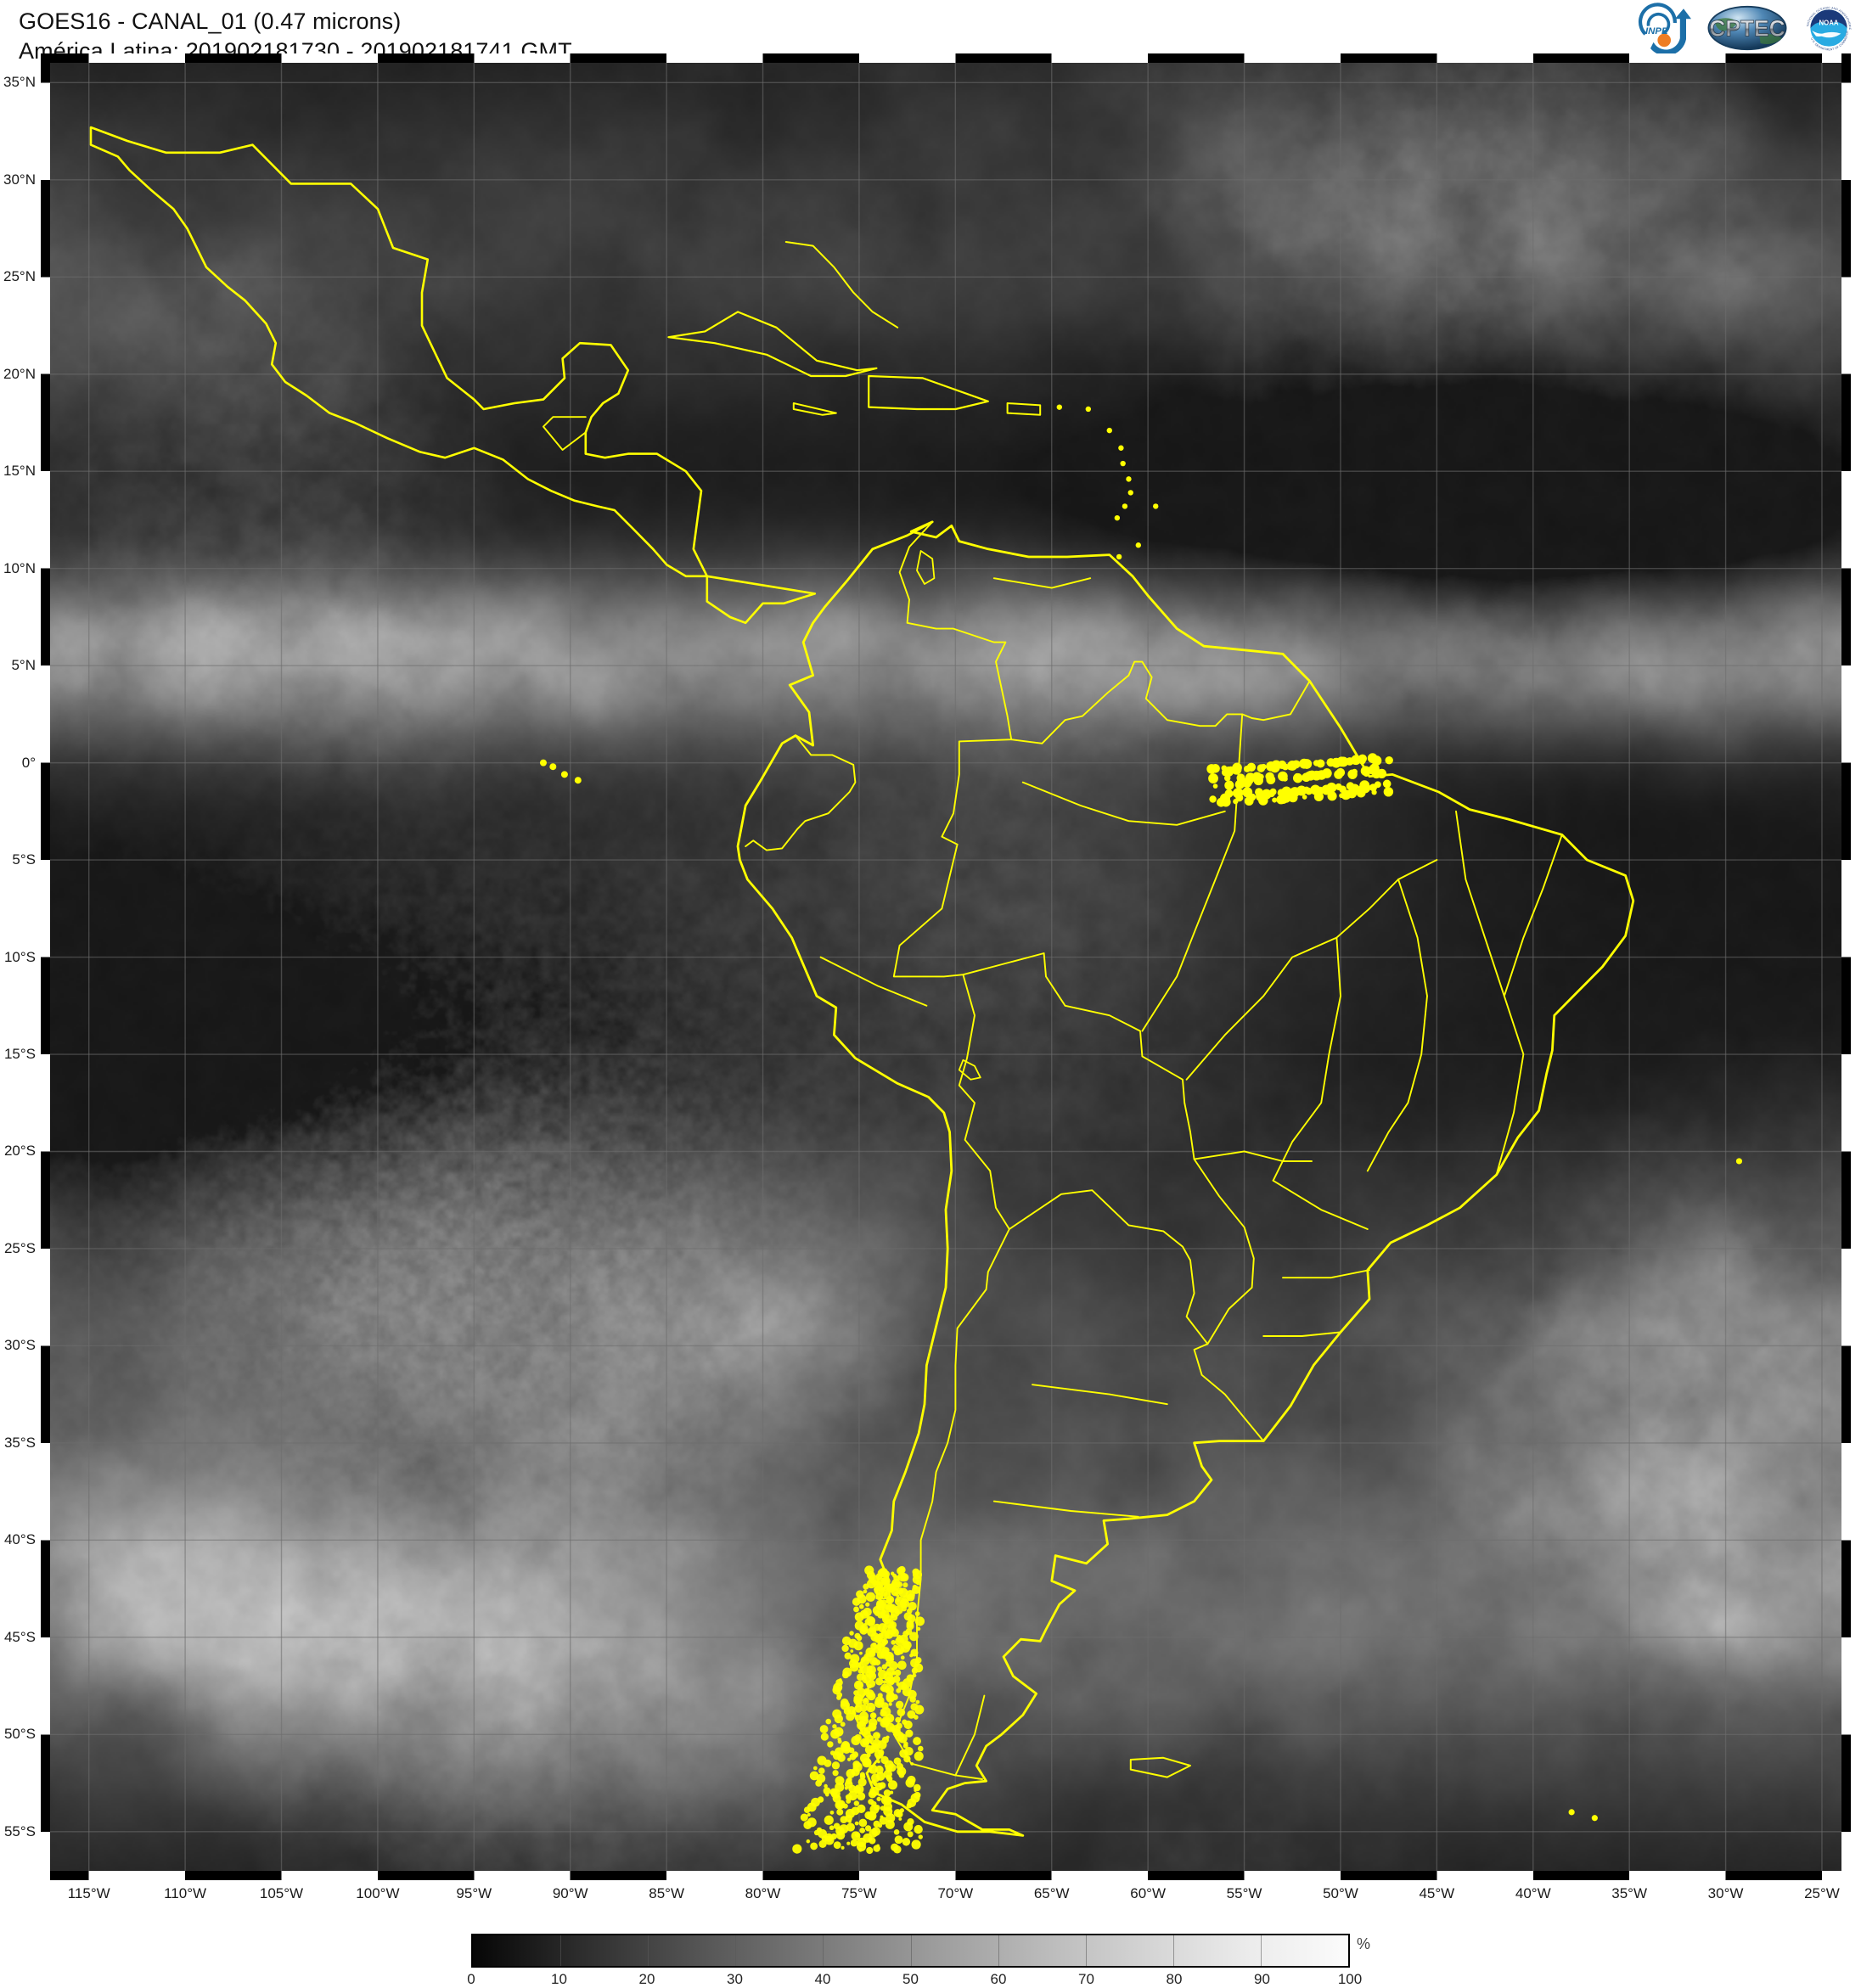 The image size is (1861, 1988). Describe the element at coordinates (1350, 1979) in the screenshot. I see `colorbar-tick-label: 100` at that location.